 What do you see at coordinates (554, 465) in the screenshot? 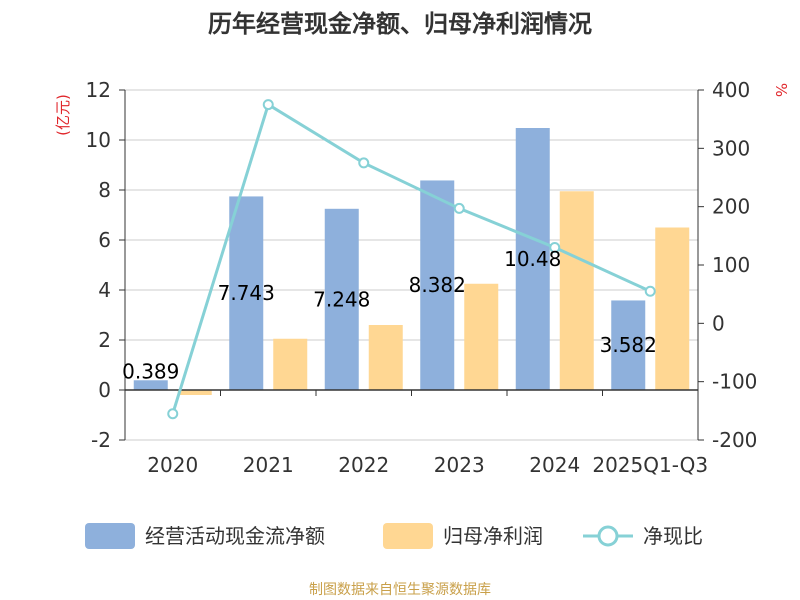
I see `x-tick-label: 2024` at bounding box center [554, 465].